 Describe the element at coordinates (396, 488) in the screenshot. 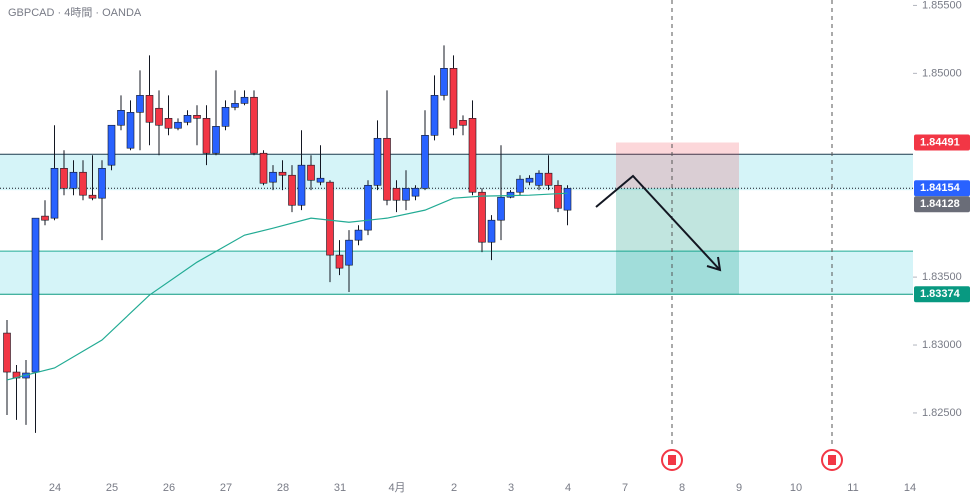

I see `x-tick-label: 4月` at that location.